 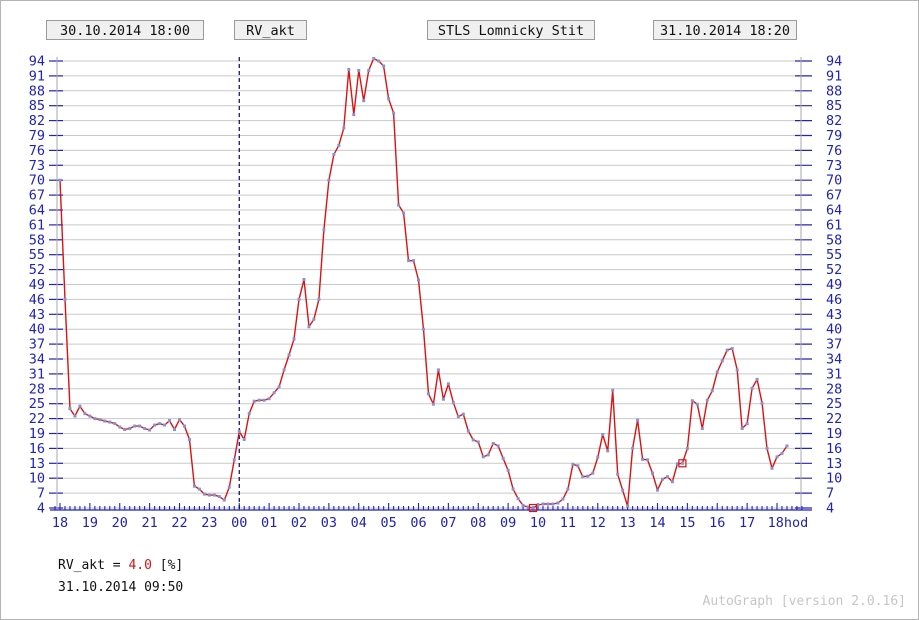 I want to click on y-axis-label-right: 10, so click(x=834, y=479).